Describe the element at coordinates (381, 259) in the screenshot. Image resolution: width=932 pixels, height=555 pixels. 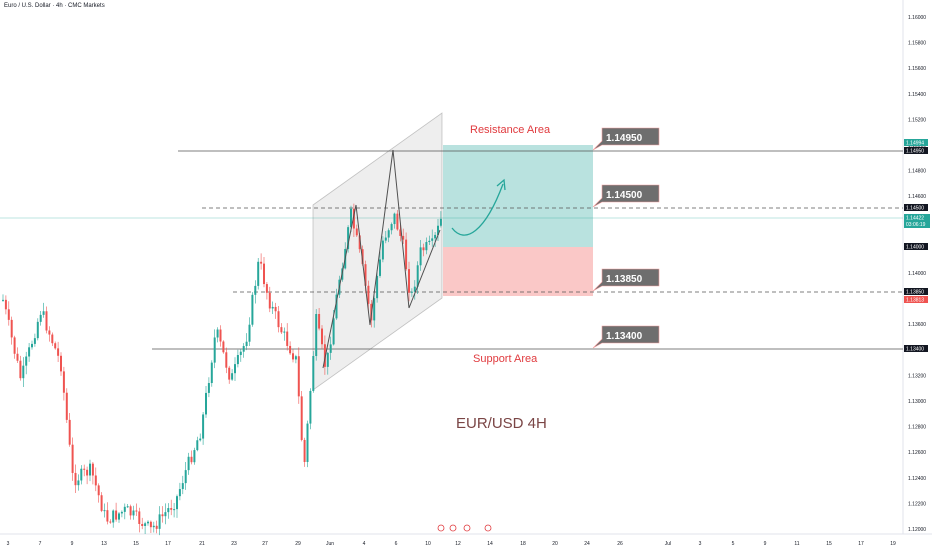
I see `pattern-zigzag` at that location.